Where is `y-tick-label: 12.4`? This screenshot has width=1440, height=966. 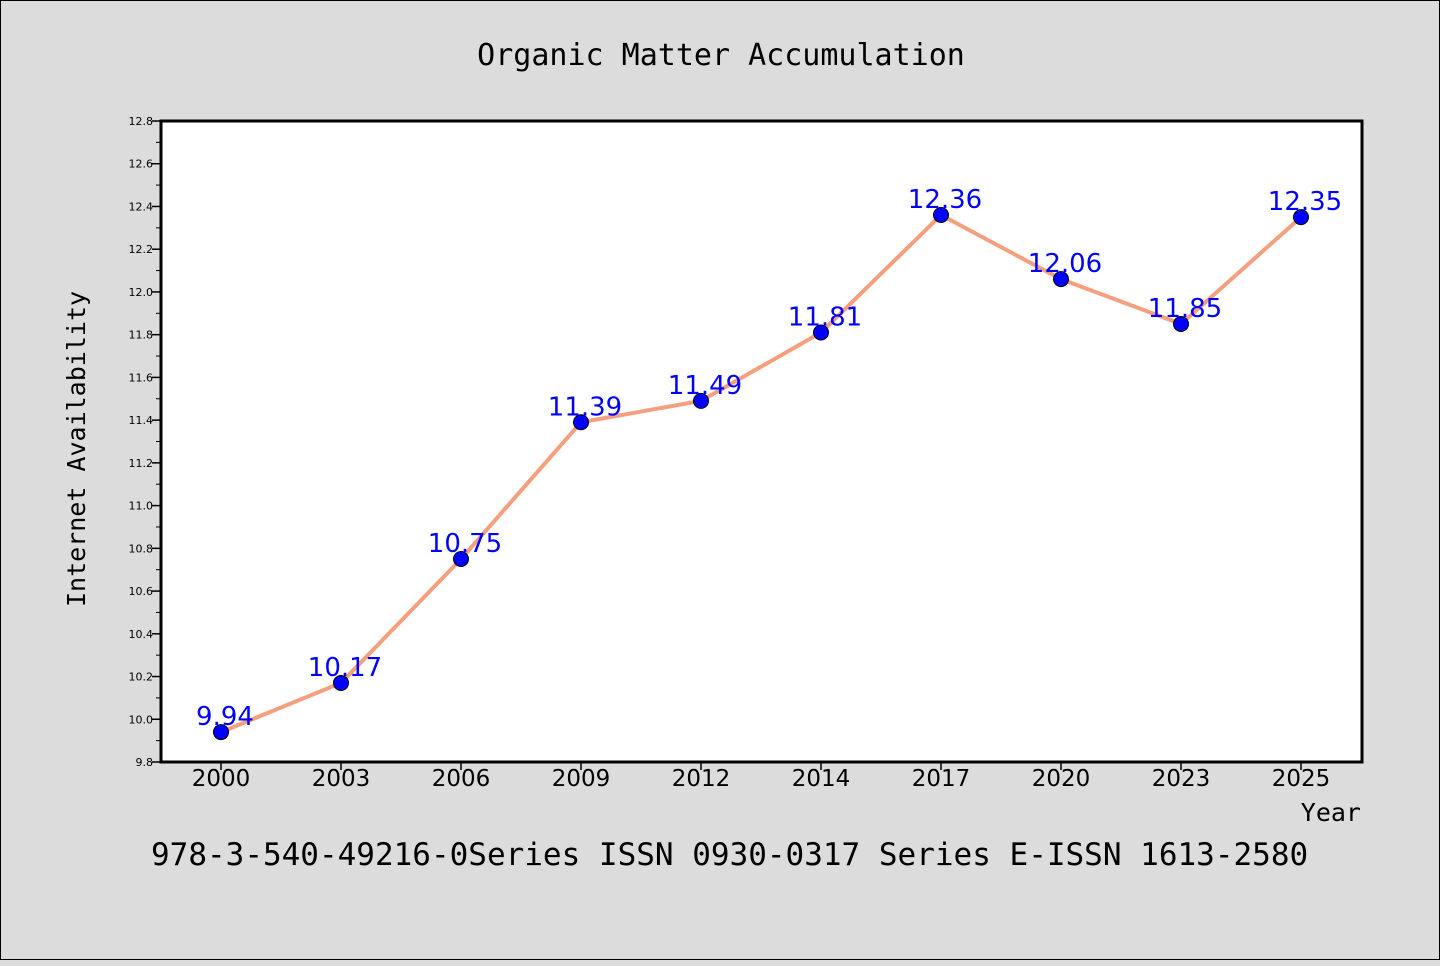
y-tick-label: 12.4 is located at coordinates (141, 206).